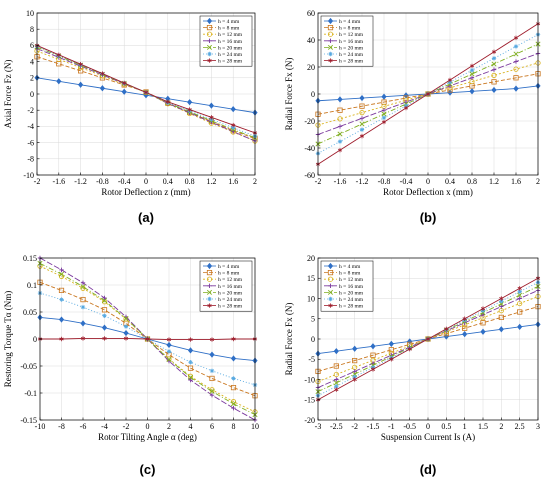 This screenshot has height=495, width=550. Describe the element at coordinates (501, 426) in the screenshot. I see `x-tick-label: 2` at that location.